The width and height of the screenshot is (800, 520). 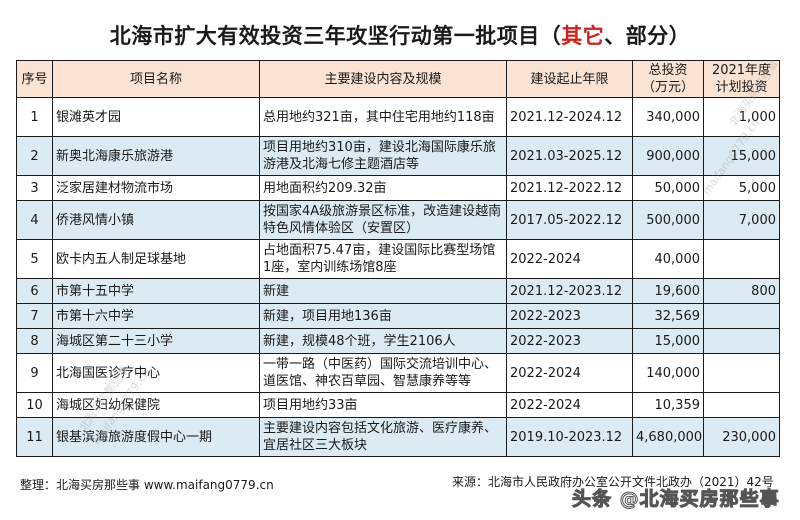 What do you see at coordinates (569, 117) in the screenshot?
I see `cell-period: 2021.12-2024.12` at bounding box center [569, 117].